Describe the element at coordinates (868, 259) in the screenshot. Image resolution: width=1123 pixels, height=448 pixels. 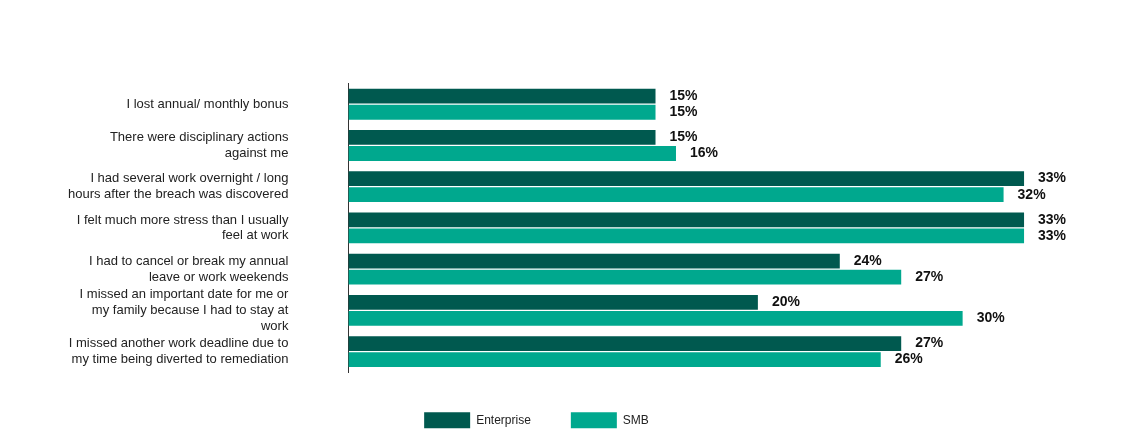
I see `data-label: 24%` at that location.